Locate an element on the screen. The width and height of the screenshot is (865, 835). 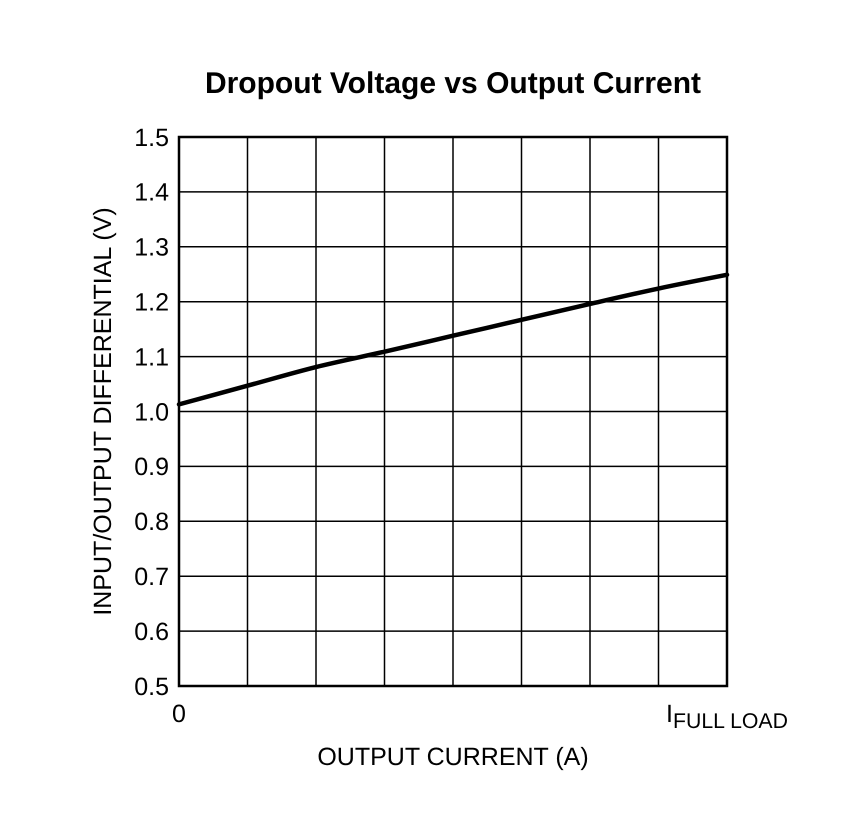
chart-title: Dropout Voltage vs Output Current is located at coordinates (453, 83).